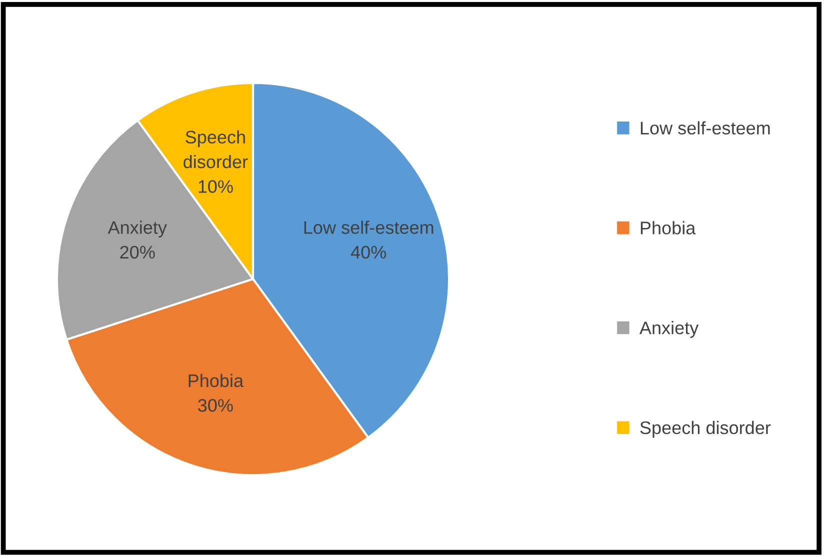  I want to click on slice-label: Speech disorder, so click(216, 149).